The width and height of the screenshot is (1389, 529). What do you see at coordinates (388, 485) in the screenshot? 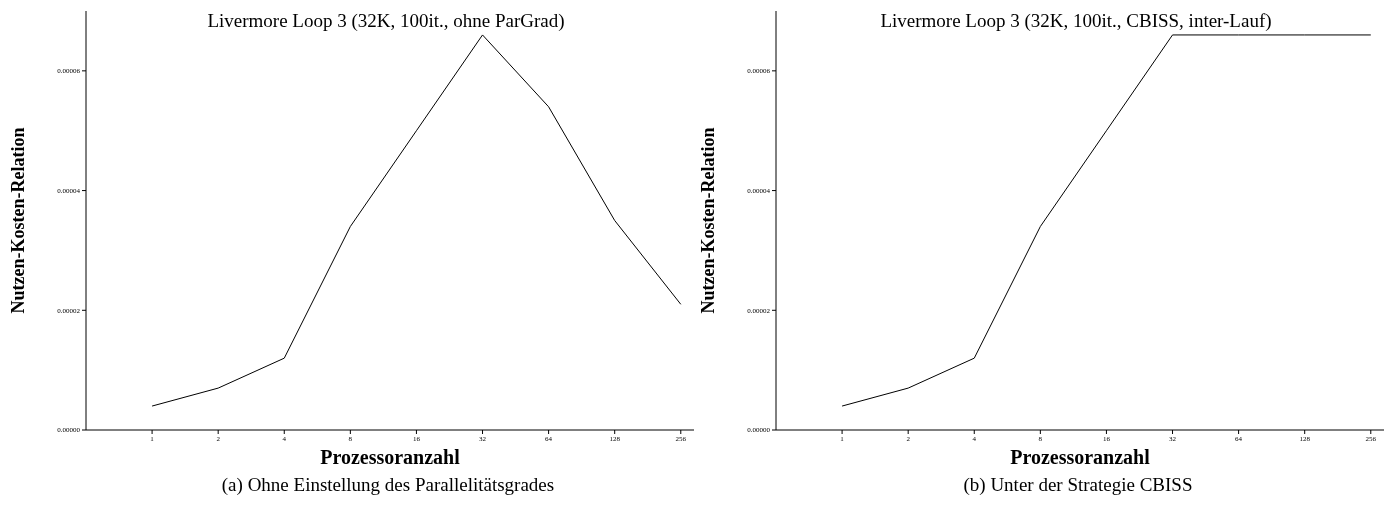
I see `text: (a) Ohne Einstellung des Parallelitätsgrades` at bounding box center [388, 485].